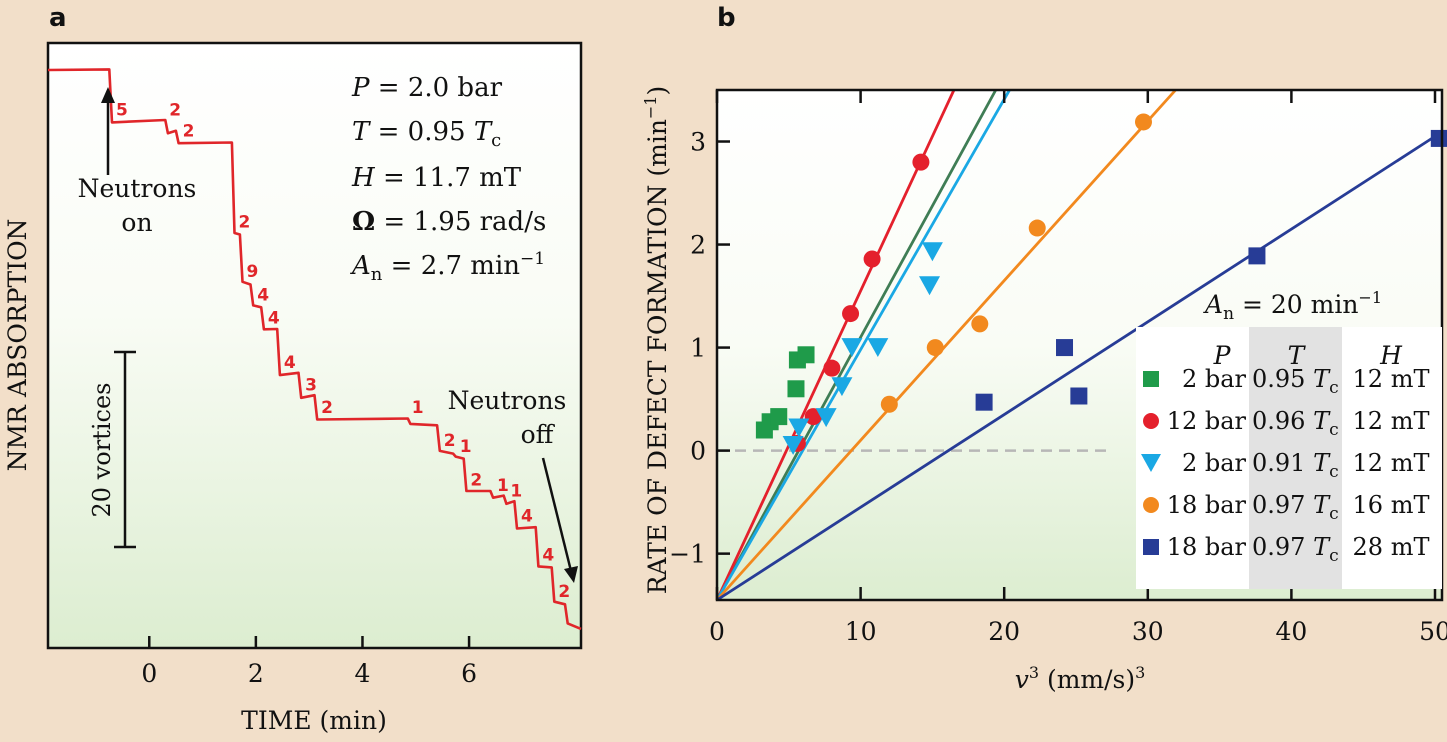 The image size is (1447, 742). I want to click on neutrons-off-arrow, so click(557, 514).